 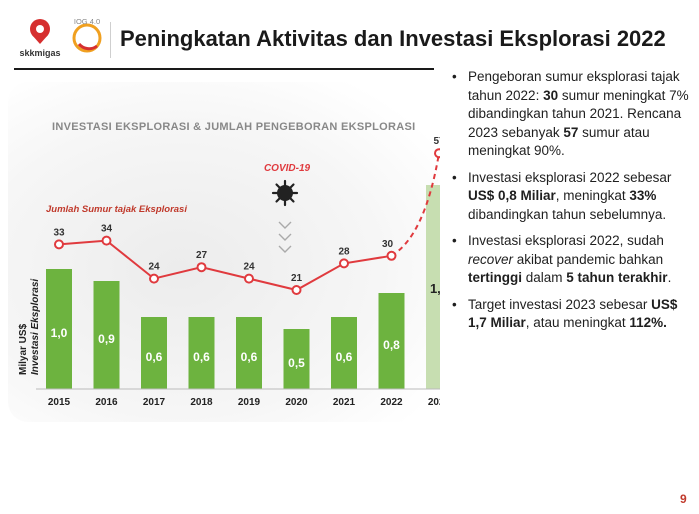 I want to click on bullet-text: , meningkat, so click(x=592, y=195).